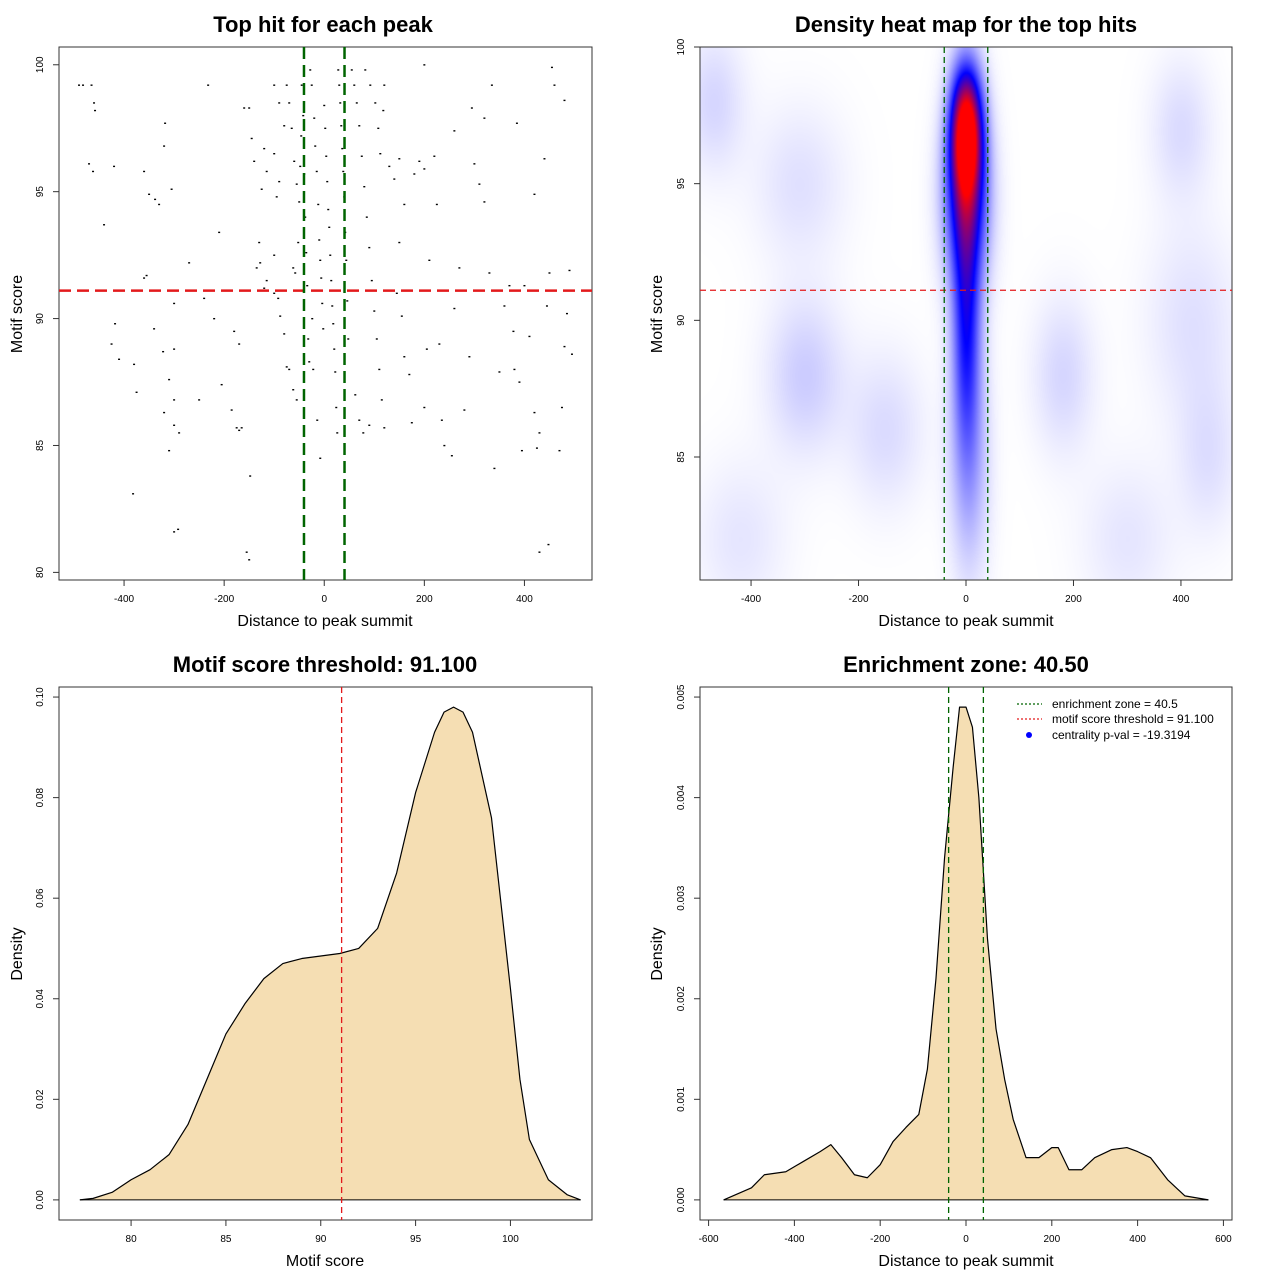  What do you see at coordinates (657, 314) in the screenshot?
I see `y-axis-label: Motif score` at bounding box center [657, 314].